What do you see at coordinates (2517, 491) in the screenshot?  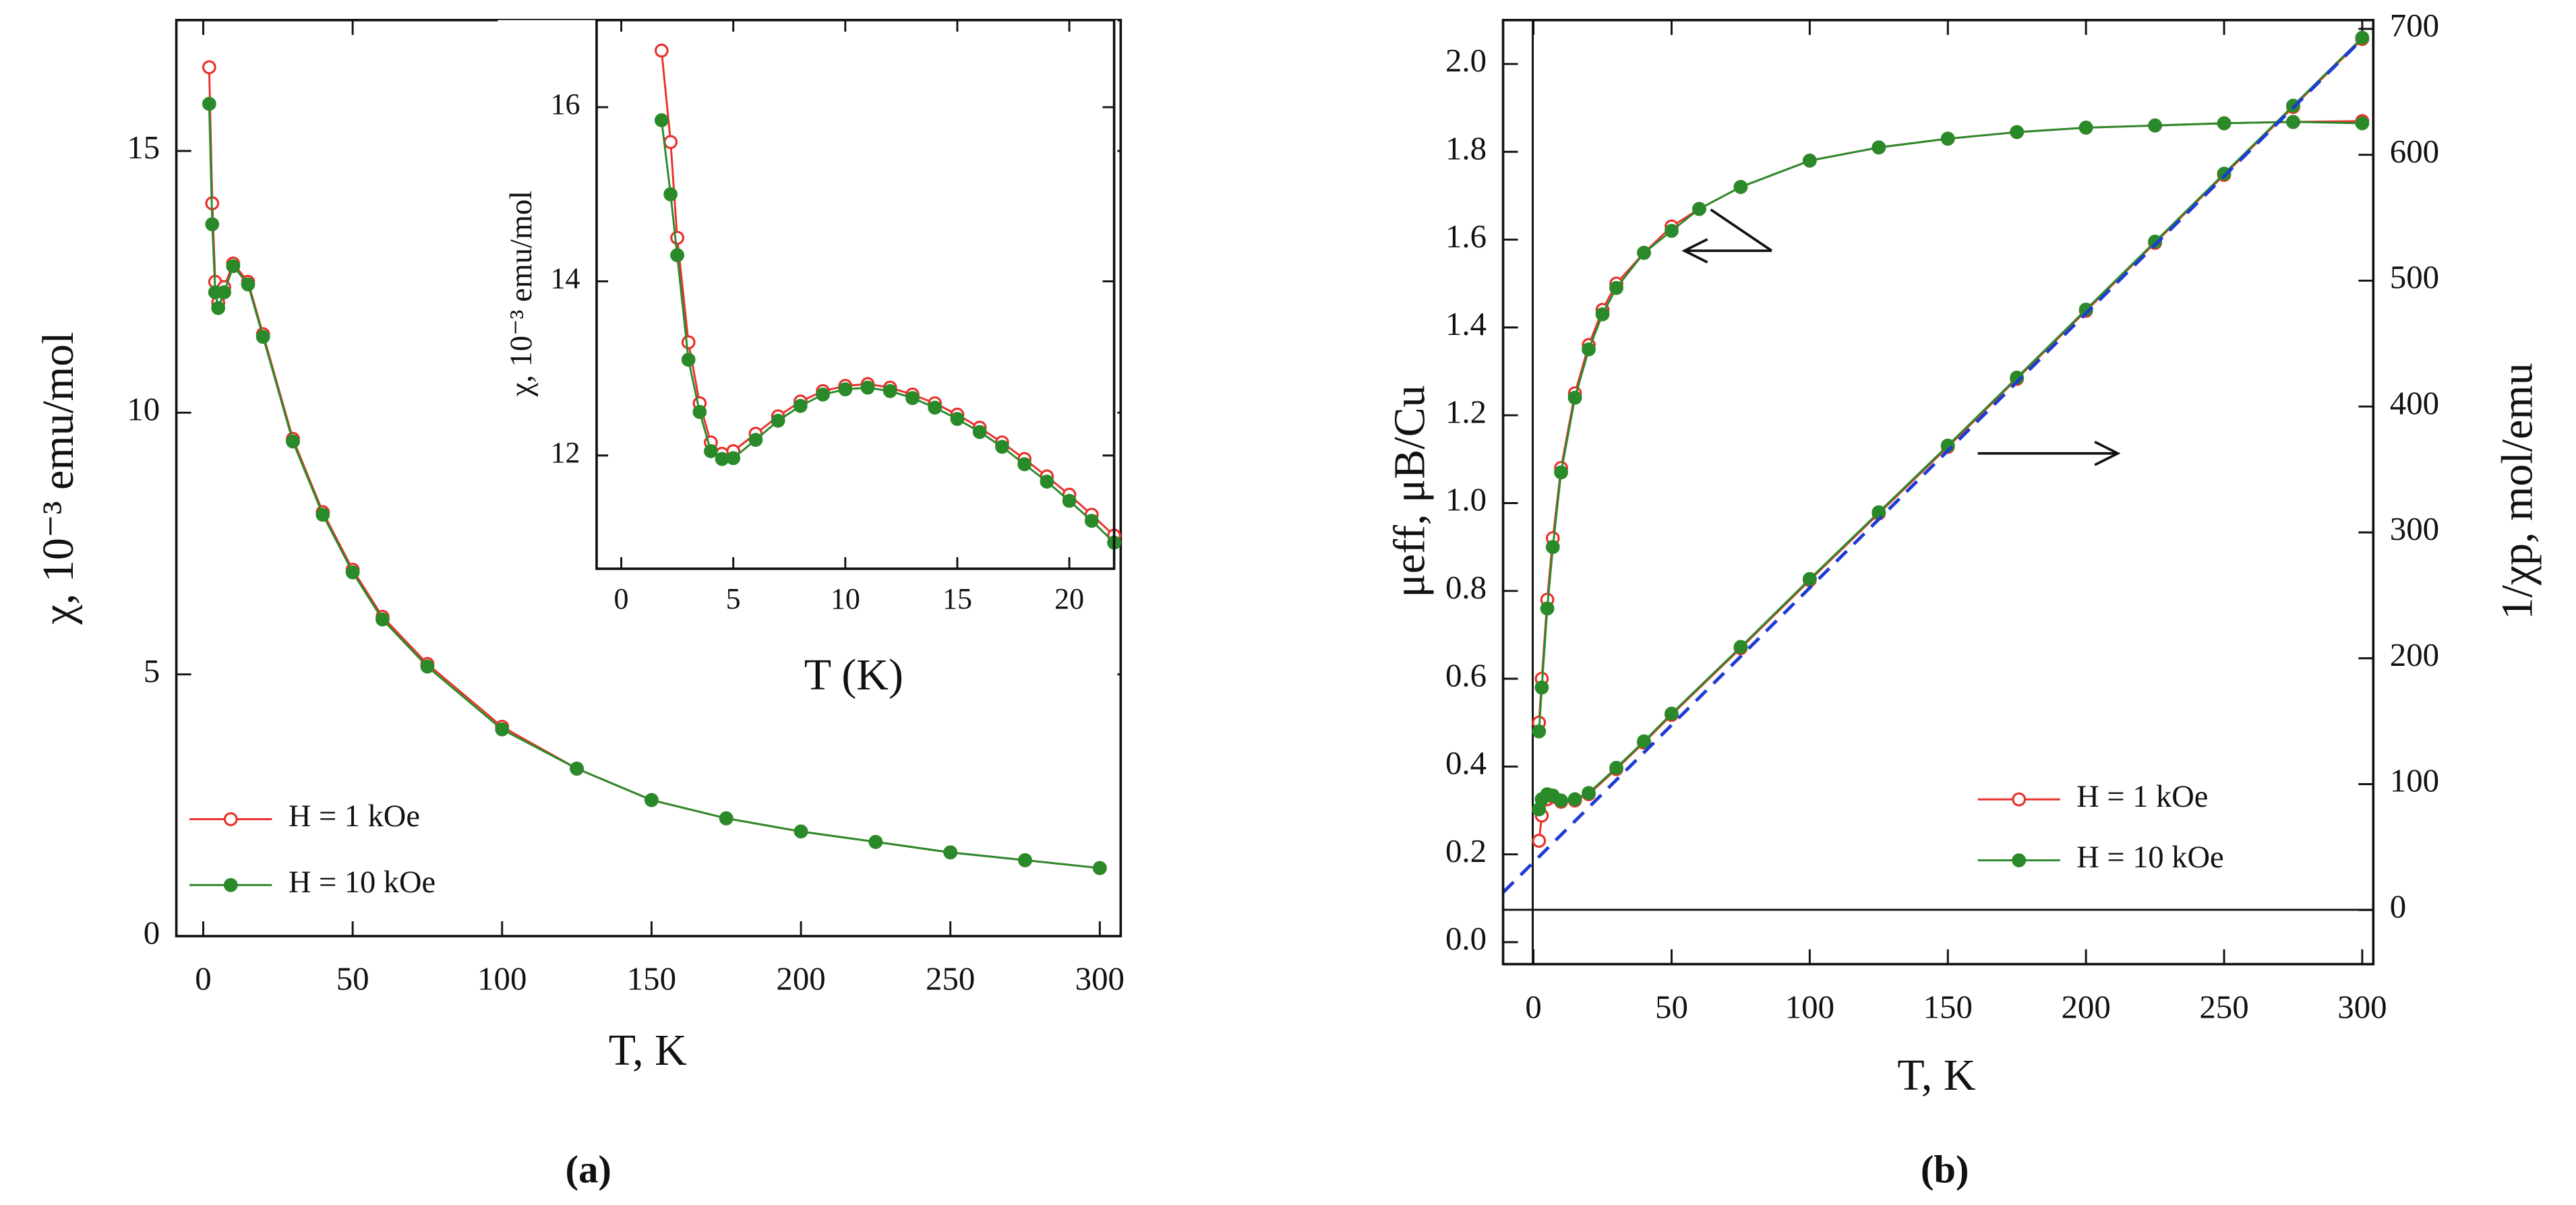 I see `y2-axis-title: 1/χp, mol/emu` at bounding box center [2517, 491].